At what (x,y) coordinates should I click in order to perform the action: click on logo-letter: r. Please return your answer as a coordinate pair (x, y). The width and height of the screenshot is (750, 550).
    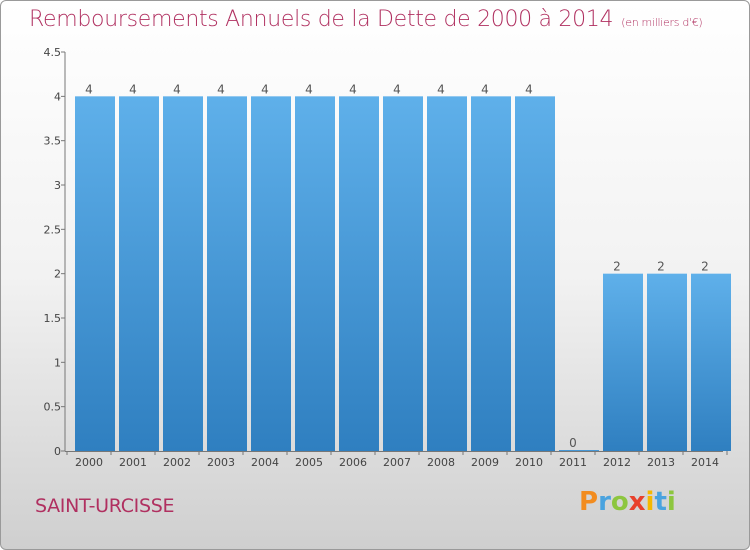
    Looking at the image, I should click on (604, 502).